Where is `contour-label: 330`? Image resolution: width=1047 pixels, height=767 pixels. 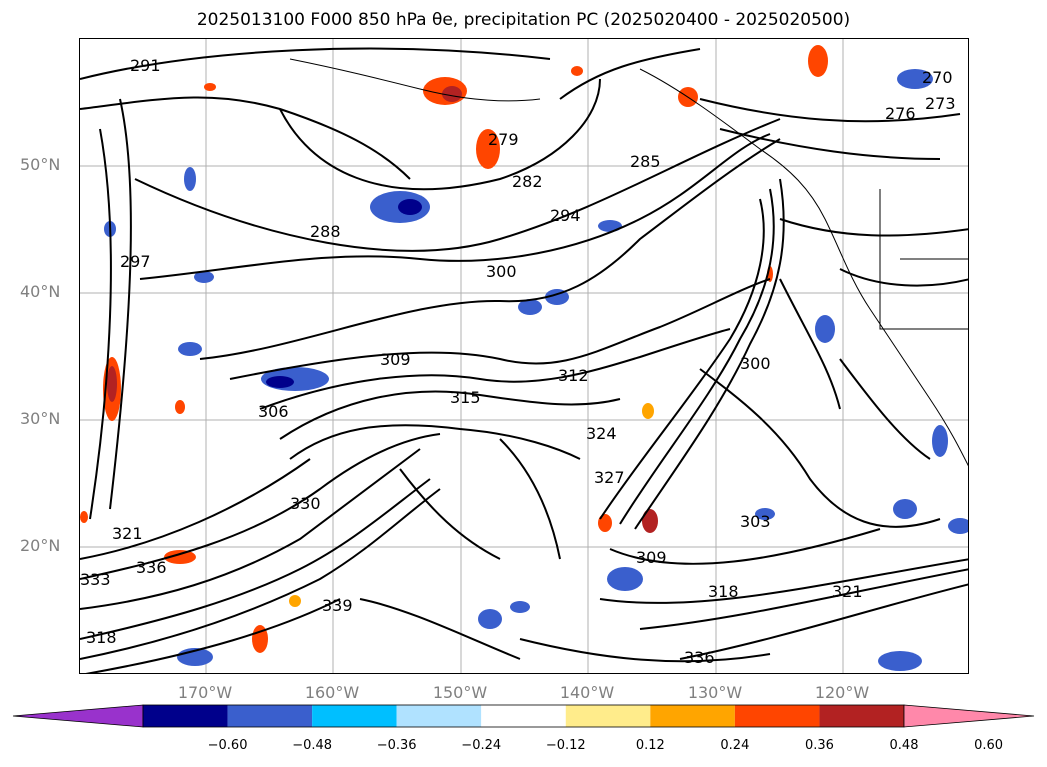
contour-label: 330 is located at coordinates (305, 503).